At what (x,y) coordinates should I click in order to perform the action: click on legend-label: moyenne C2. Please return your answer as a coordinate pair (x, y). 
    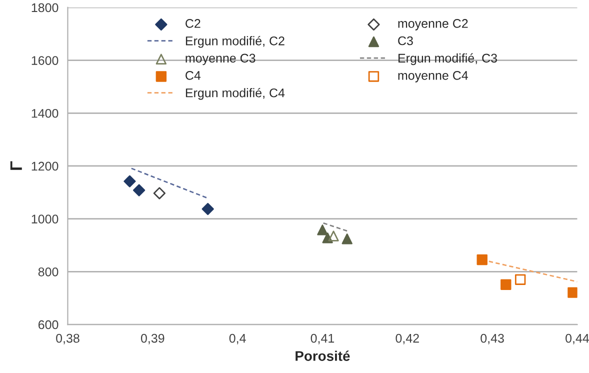
    Looking at the image, I should click on (433, 24).